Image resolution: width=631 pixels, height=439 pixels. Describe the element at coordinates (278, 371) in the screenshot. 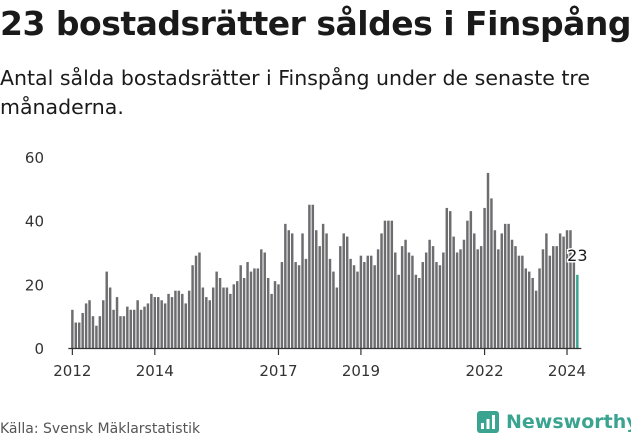

I see `x-tick-label: 2017` at that location.